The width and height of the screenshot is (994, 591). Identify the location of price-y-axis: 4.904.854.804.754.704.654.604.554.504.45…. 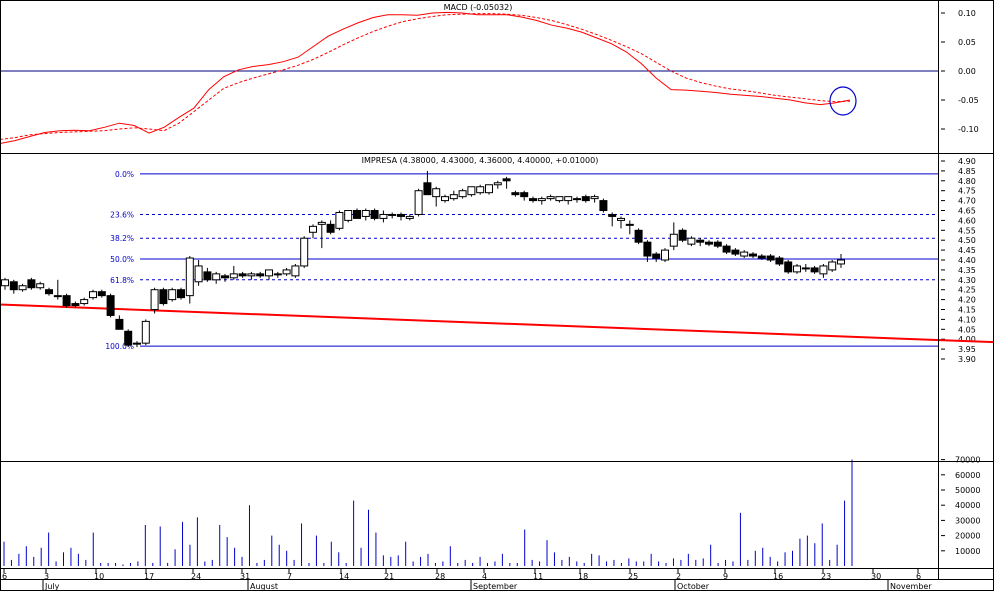
(958, 260).